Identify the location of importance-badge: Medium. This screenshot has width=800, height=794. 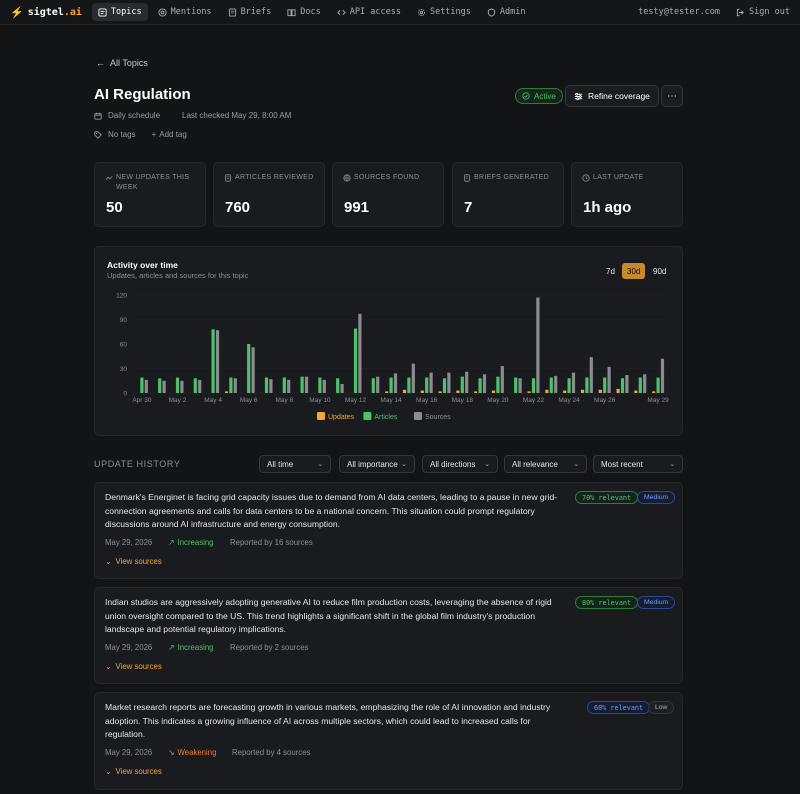
(656, 497).